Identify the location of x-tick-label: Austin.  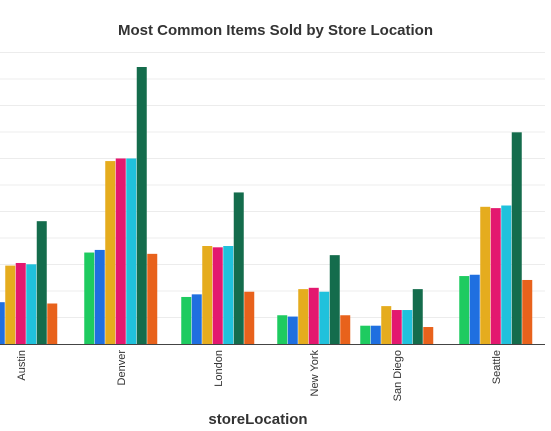
(22, 365).